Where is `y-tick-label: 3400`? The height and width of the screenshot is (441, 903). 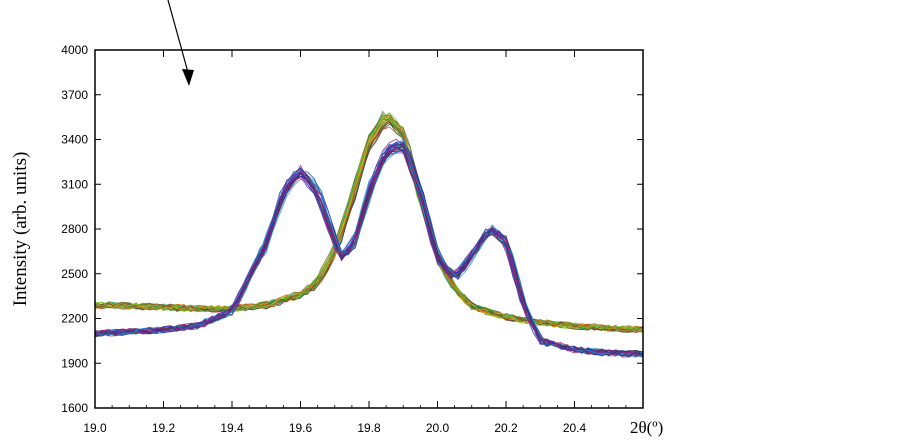 y-tick-label: 3400 is located at coordinates (74, 140).